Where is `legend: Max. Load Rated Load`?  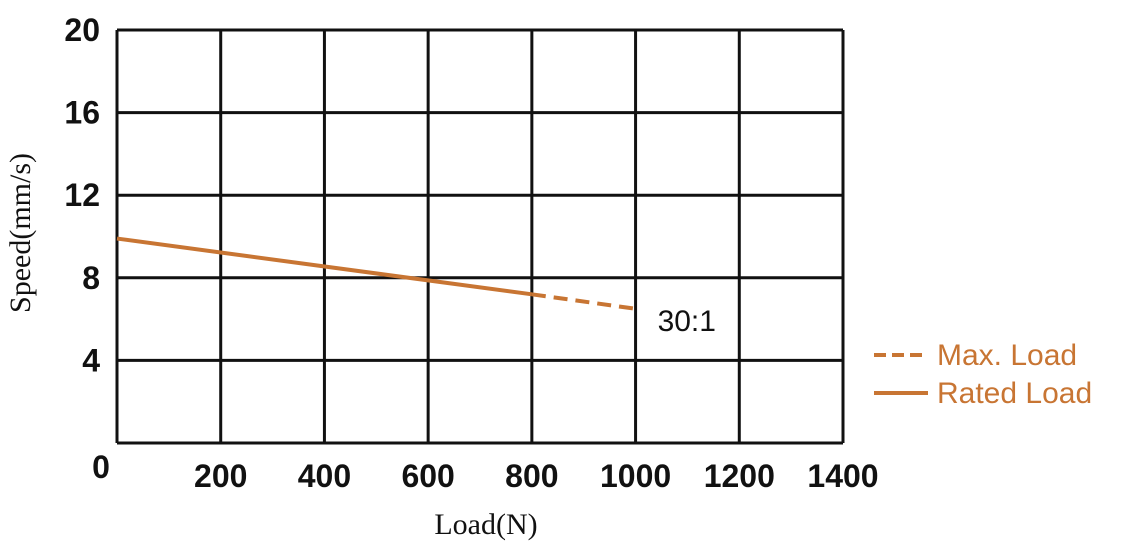
legend: Max. Load Rated Load is located at coordinates (983, 374).